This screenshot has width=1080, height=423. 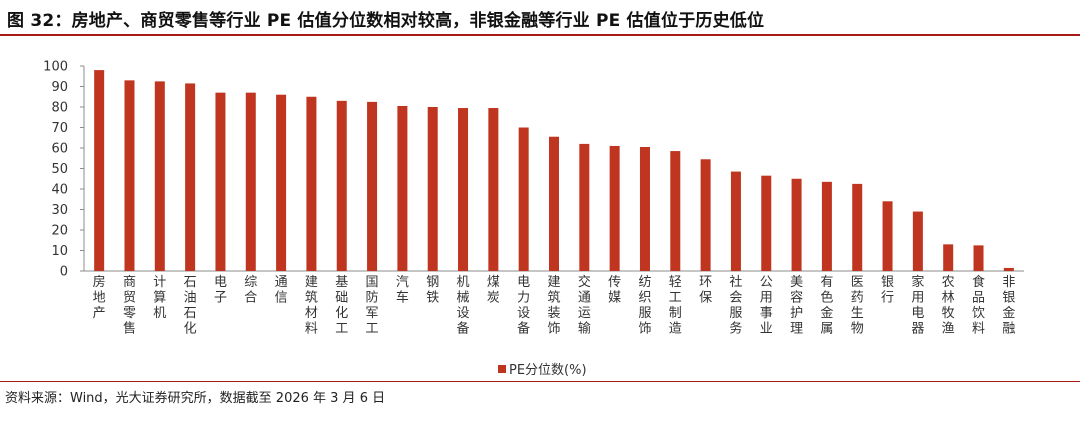 What do you see at coordinates (502, 369) in the screenshot?
I see `legend-swatch` at bounding box center [502, 369].